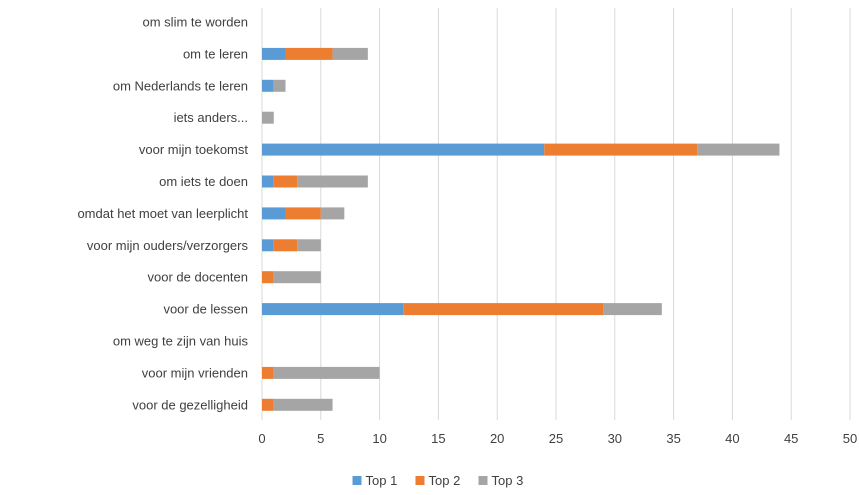 The image size is (859, 495). I want to click on x-tick-label: 0, so click(261, 438).